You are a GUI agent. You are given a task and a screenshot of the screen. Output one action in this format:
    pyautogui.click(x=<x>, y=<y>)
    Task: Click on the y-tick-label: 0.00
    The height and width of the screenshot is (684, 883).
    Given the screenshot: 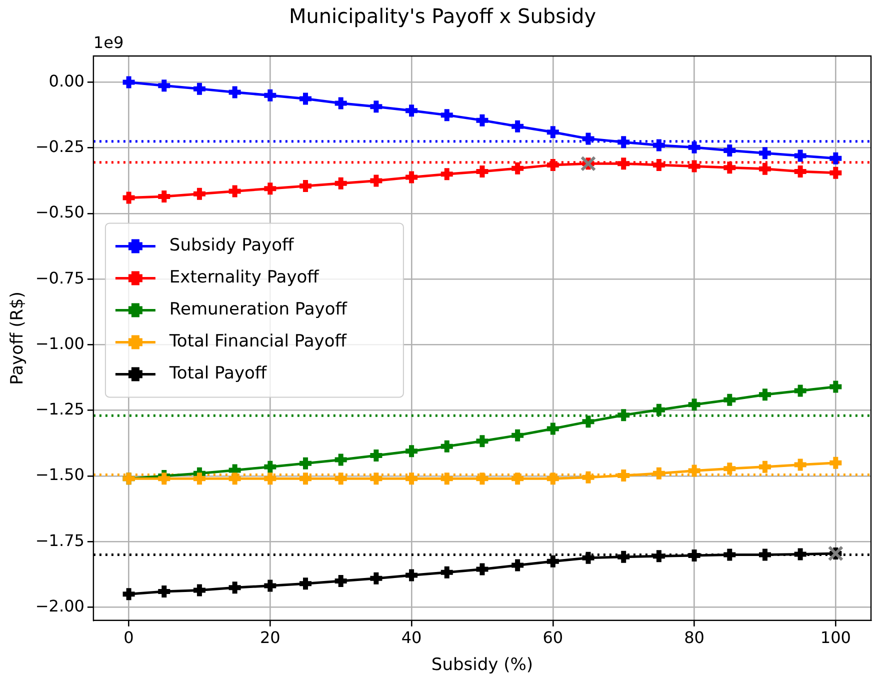 What is the action you would take?
    pyautogui.click(x=66, y=80)
    